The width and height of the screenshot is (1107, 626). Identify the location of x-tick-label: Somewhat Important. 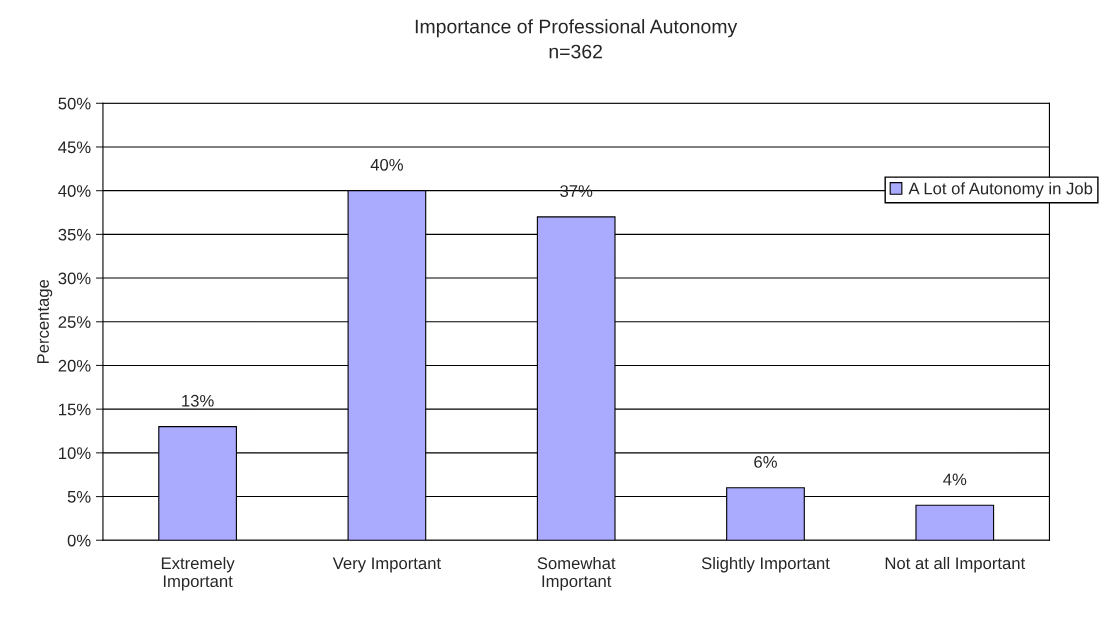
(576, 573).